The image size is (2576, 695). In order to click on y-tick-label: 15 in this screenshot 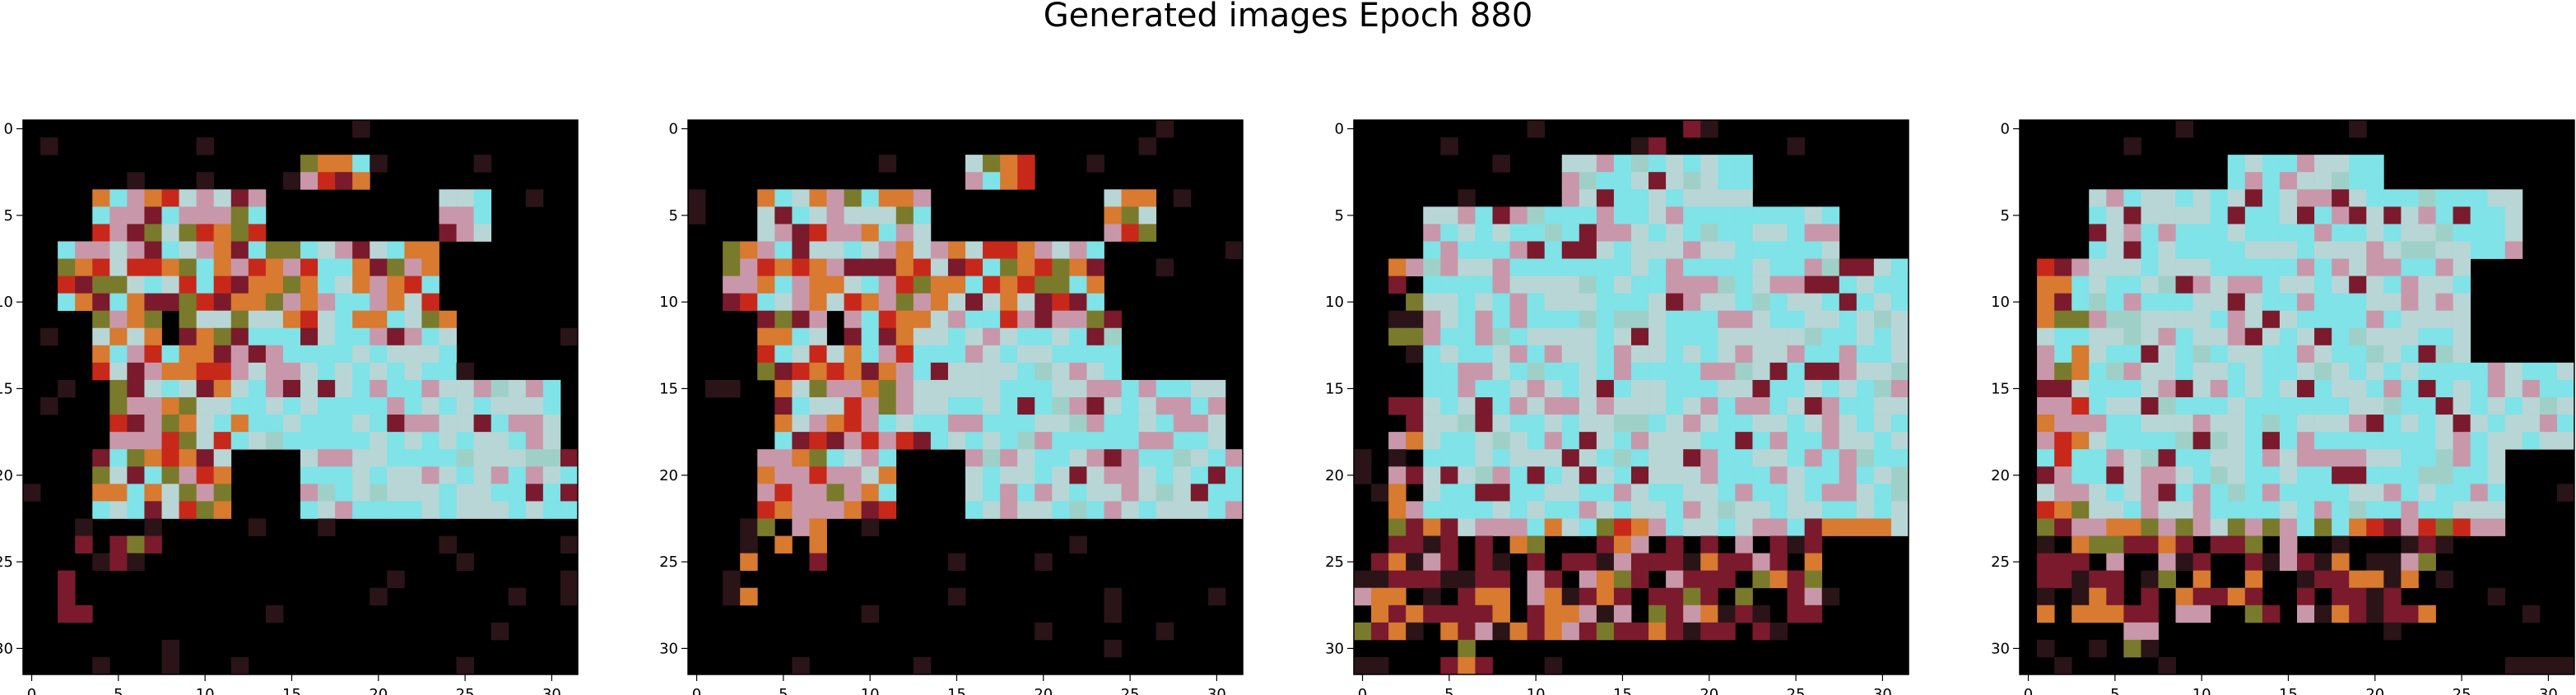, I will do `click(1334, 388)`.